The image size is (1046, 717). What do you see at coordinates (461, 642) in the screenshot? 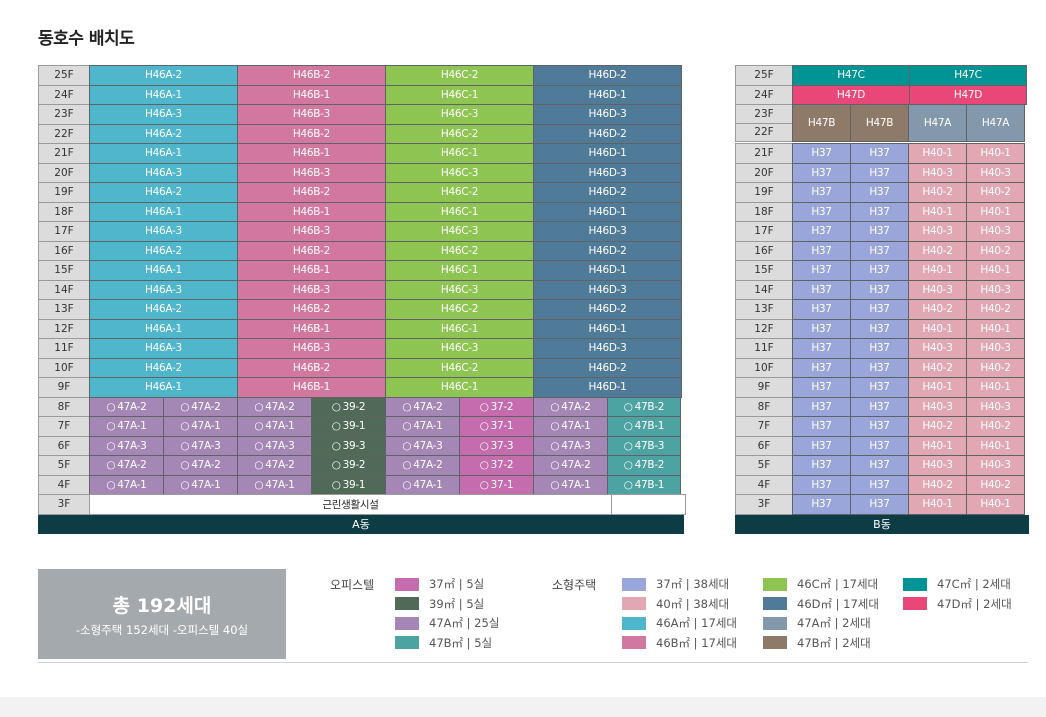
I see `legend-label: 47B㎡ | 5실` at bounding box center [461, 642].